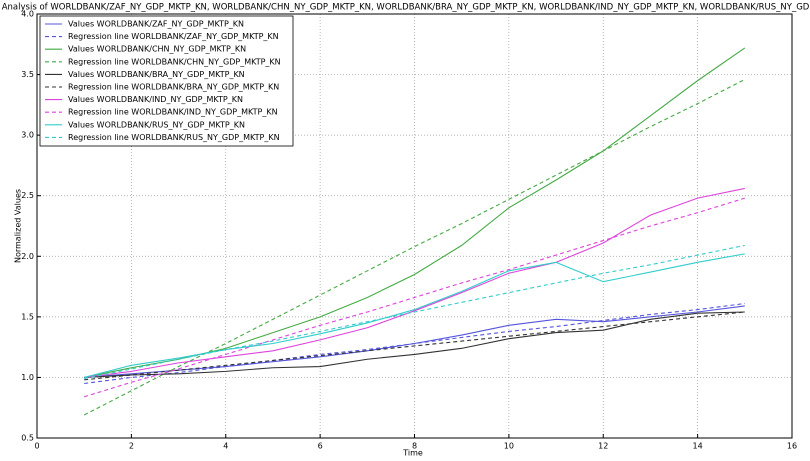 This screenshot has height=461, width=810. Describe the element at coordinates (603, 446) in the screenshot. I see `x-tick-label: 12` at that location.